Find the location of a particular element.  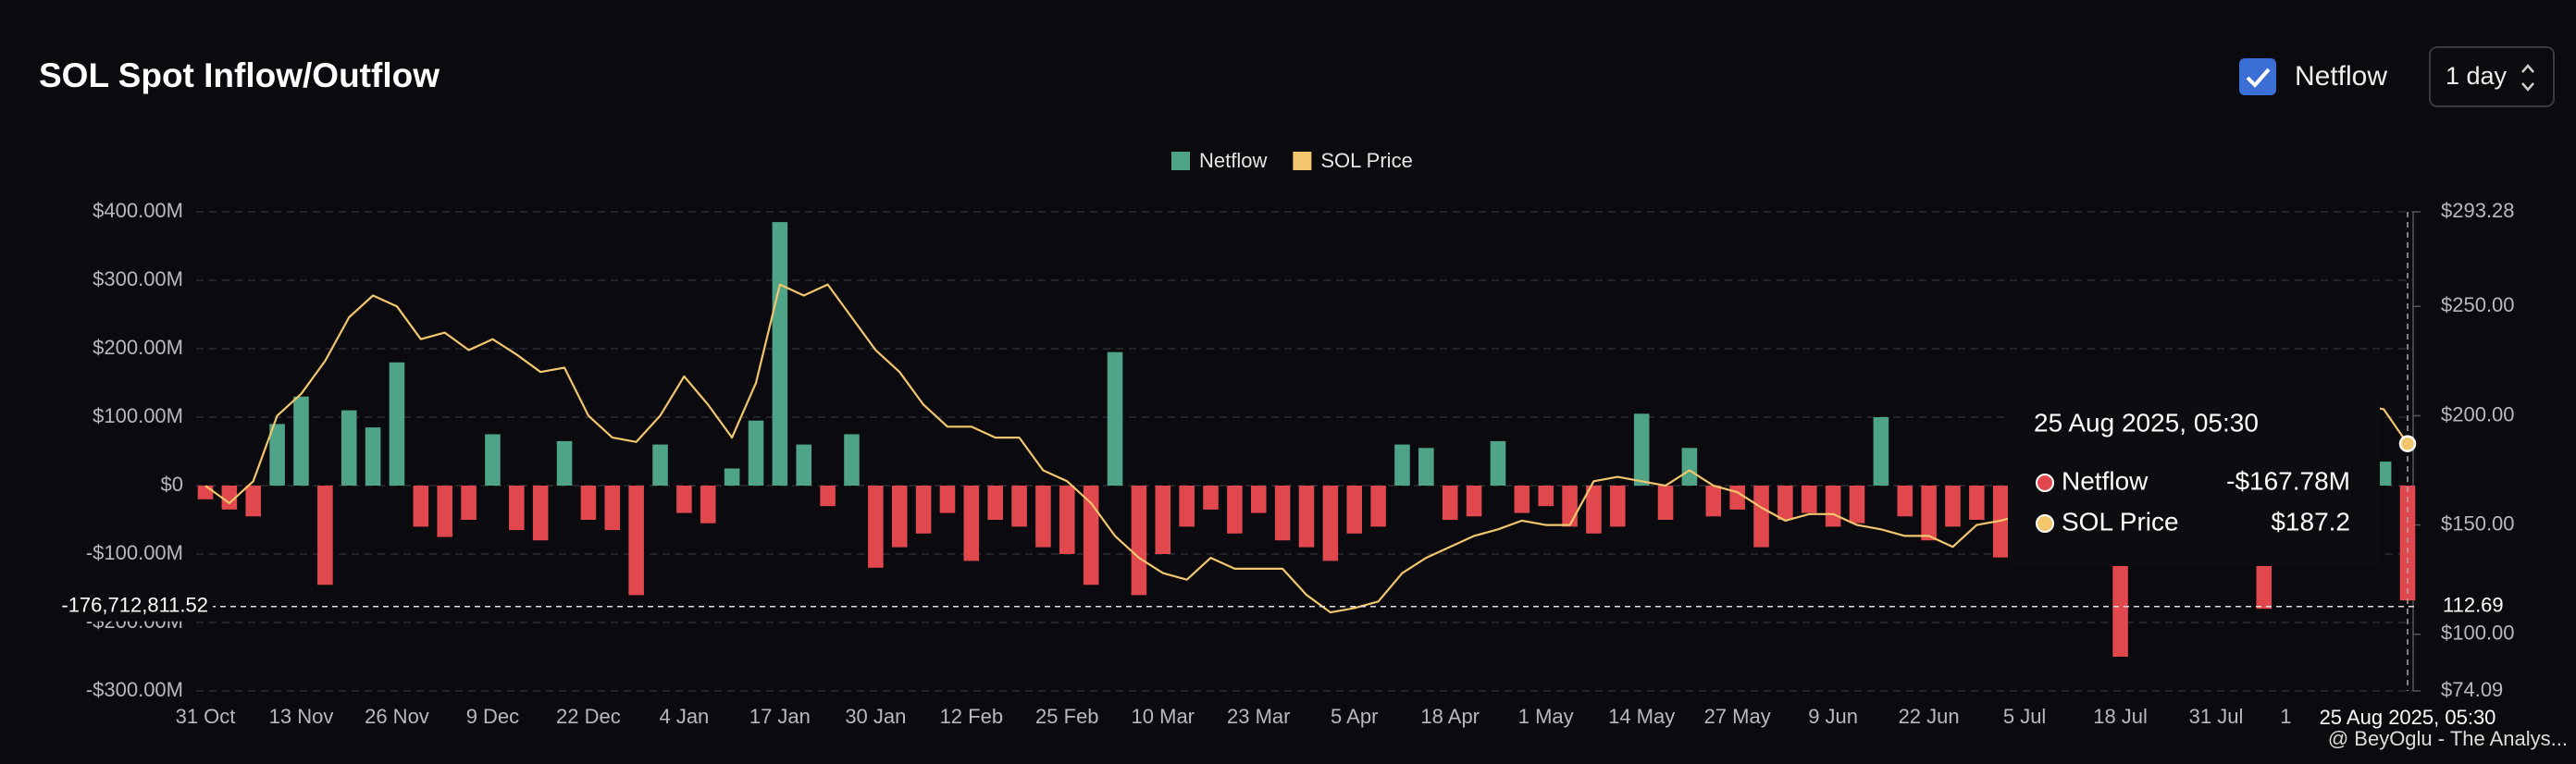

tooltip-title: 25 Aug 2025, 05:30 is located at coordinates (2146, 422).